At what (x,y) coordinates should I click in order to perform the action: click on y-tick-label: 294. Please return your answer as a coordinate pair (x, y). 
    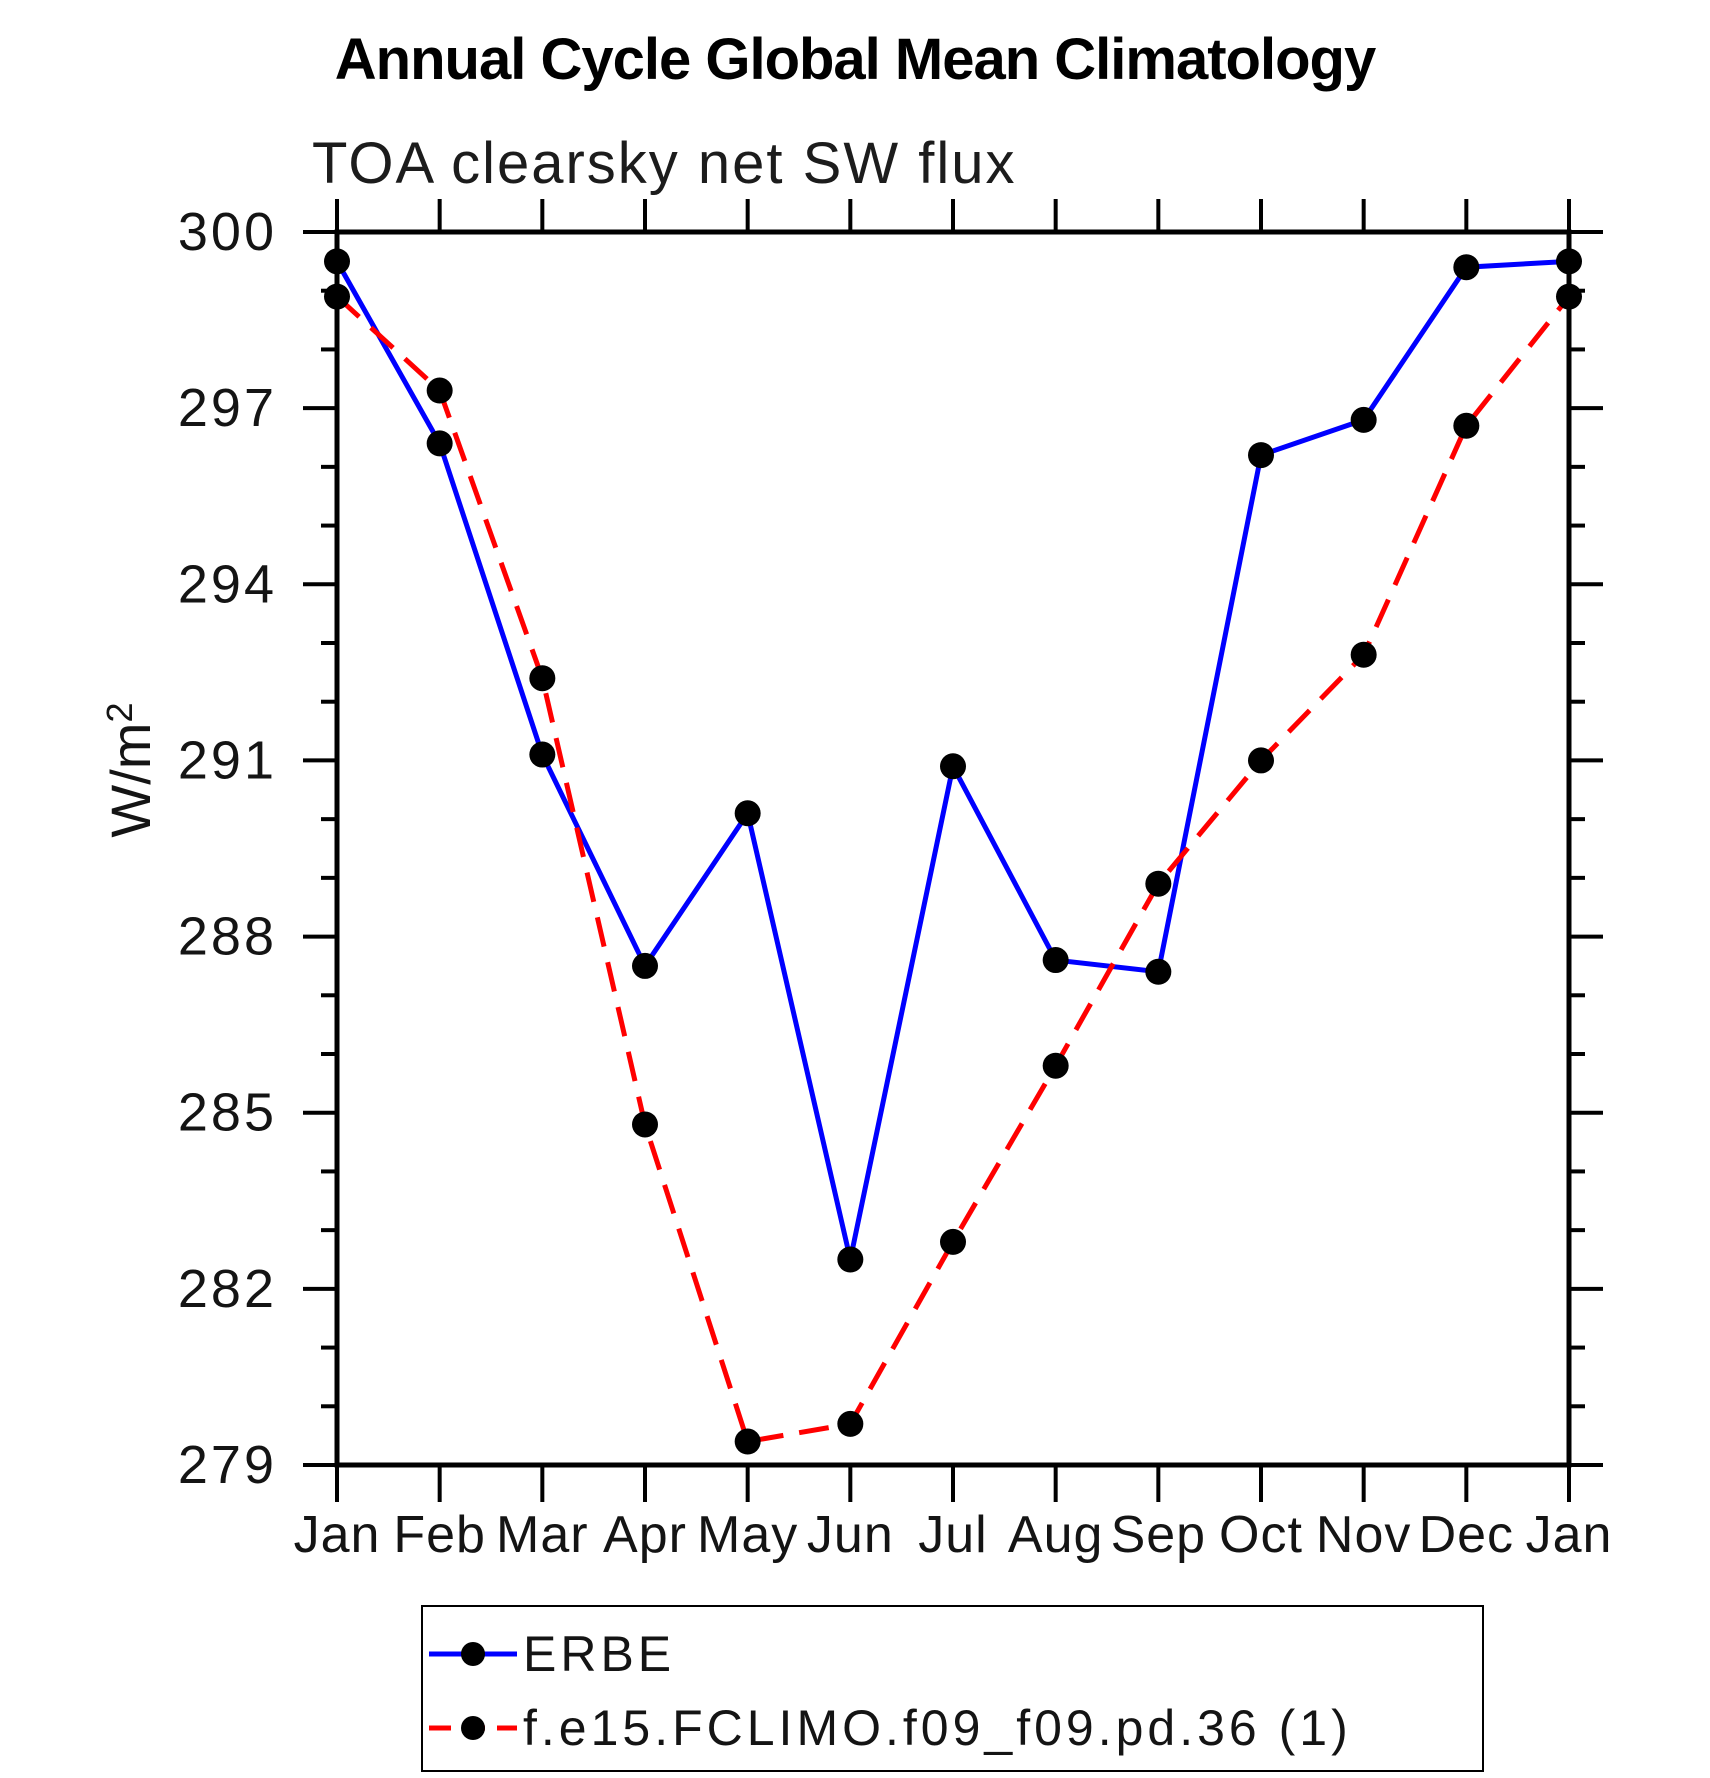
    Looking at the image, I should click on (227, 584).